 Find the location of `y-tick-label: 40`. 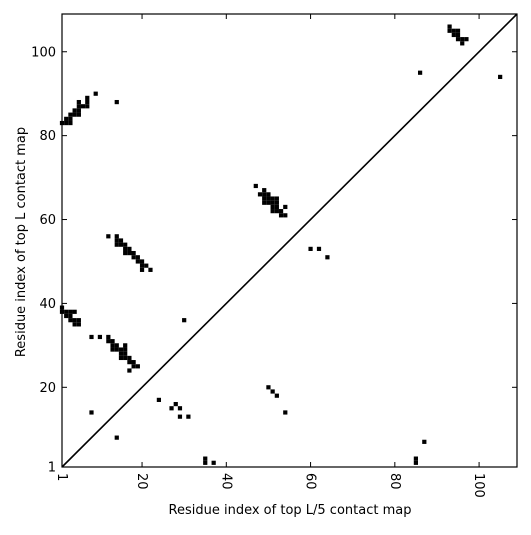

y-tick-label: 40 is located at coordinates (47, 304).